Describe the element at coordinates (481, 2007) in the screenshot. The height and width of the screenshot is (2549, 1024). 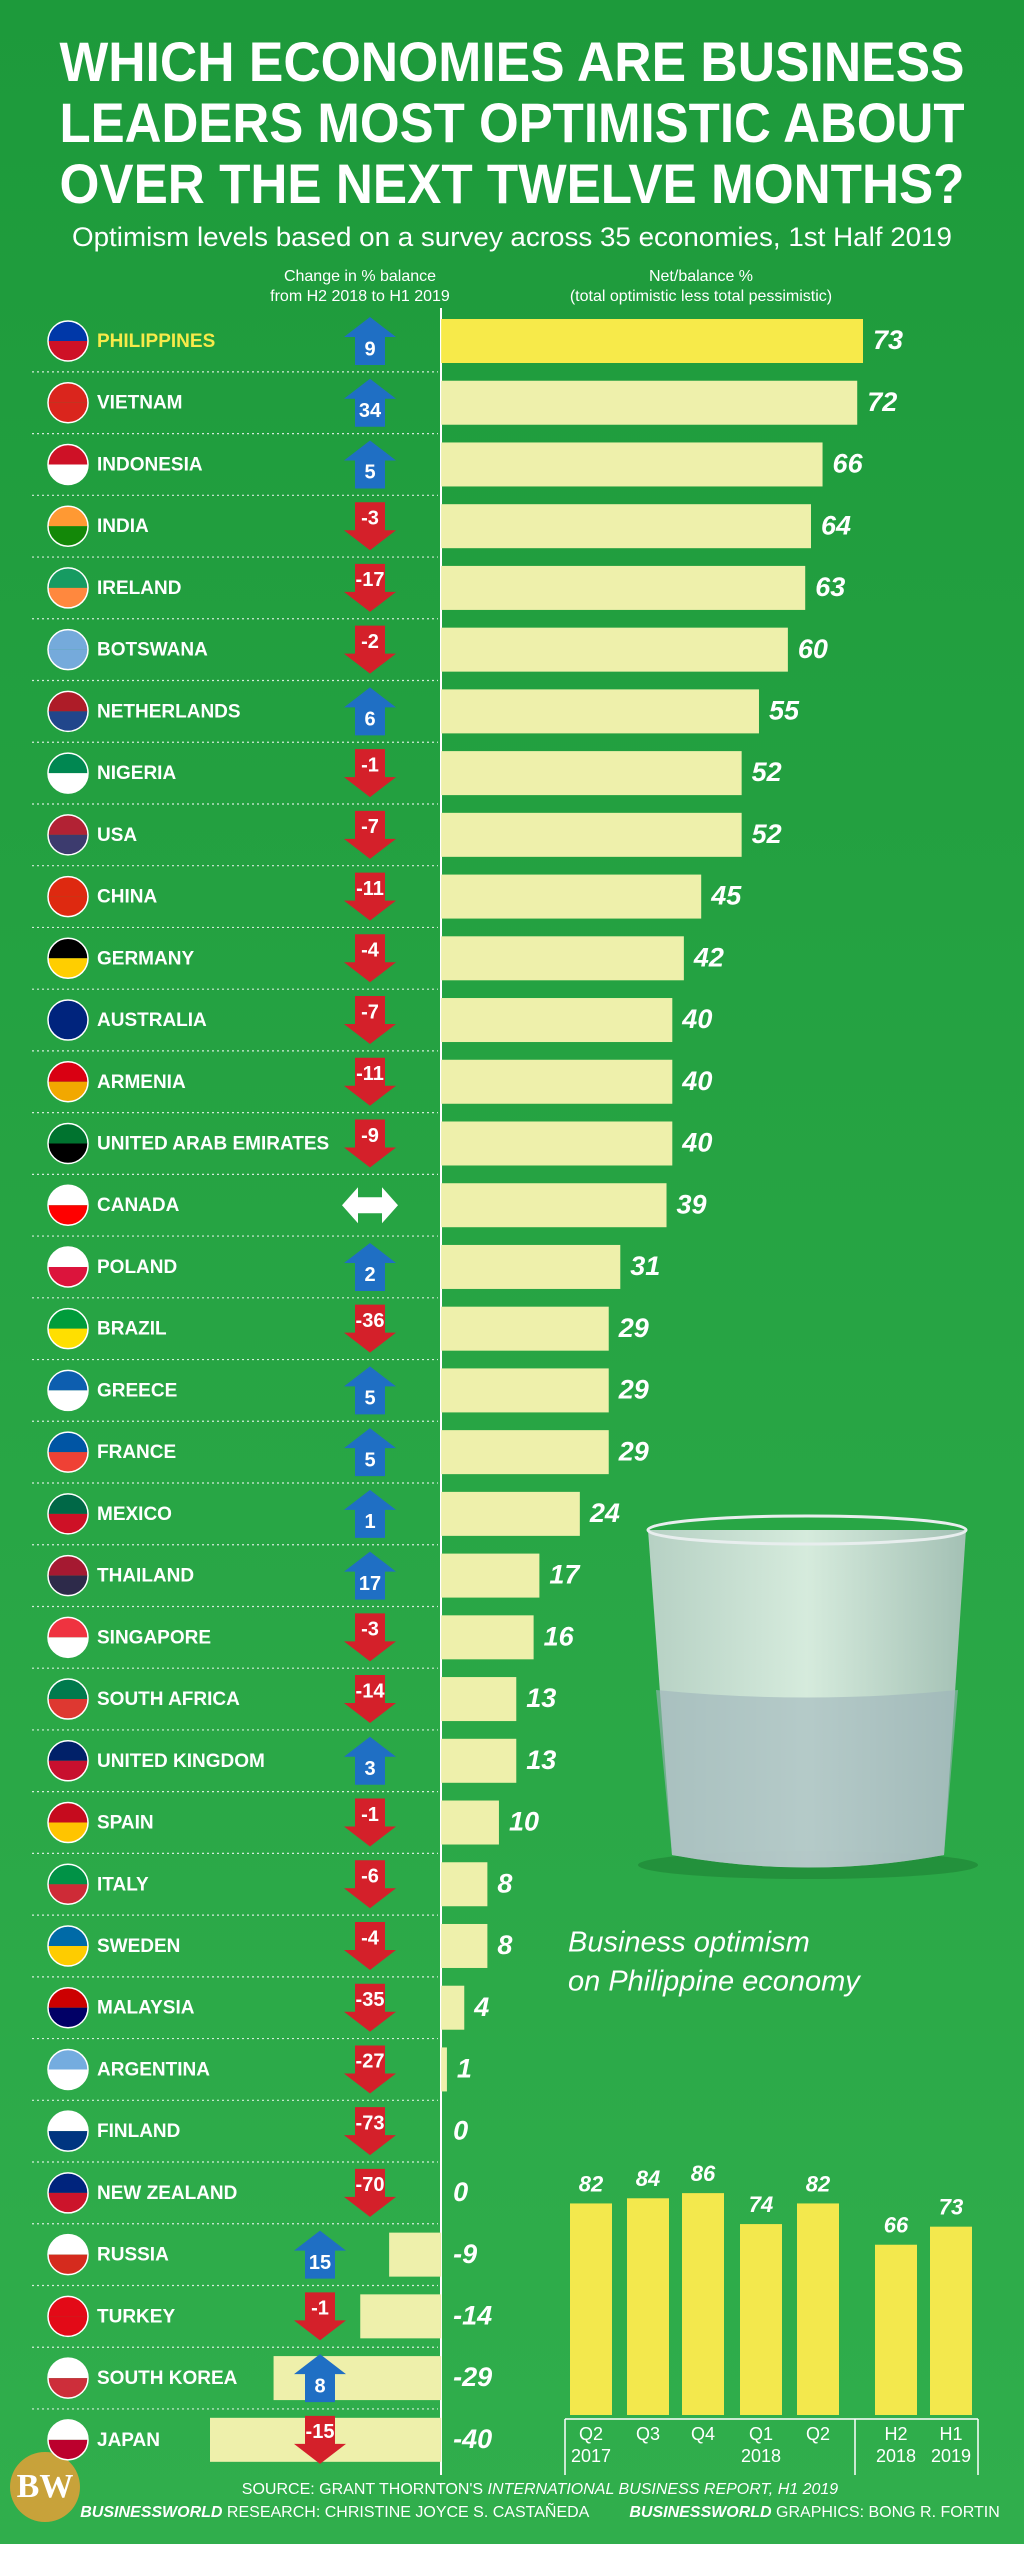
I see `value-label: 4` at that location.